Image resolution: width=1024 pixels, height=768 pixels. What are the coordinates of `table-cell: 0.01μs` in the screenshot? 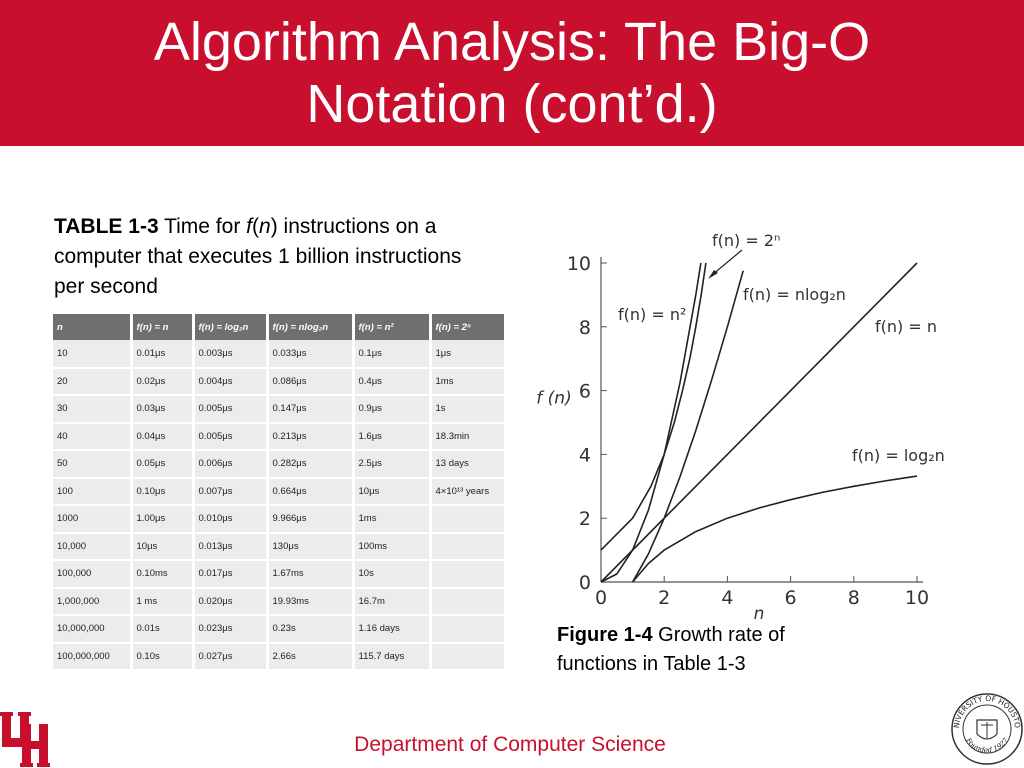 It's located at (163, 354).